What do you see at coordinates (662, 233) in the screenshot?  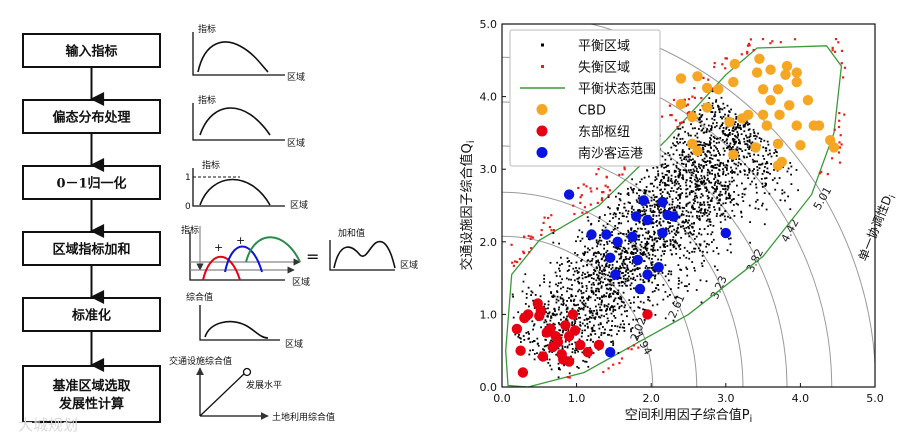 I see `series-point-南沙客运港` at bounding box center [662, 233].